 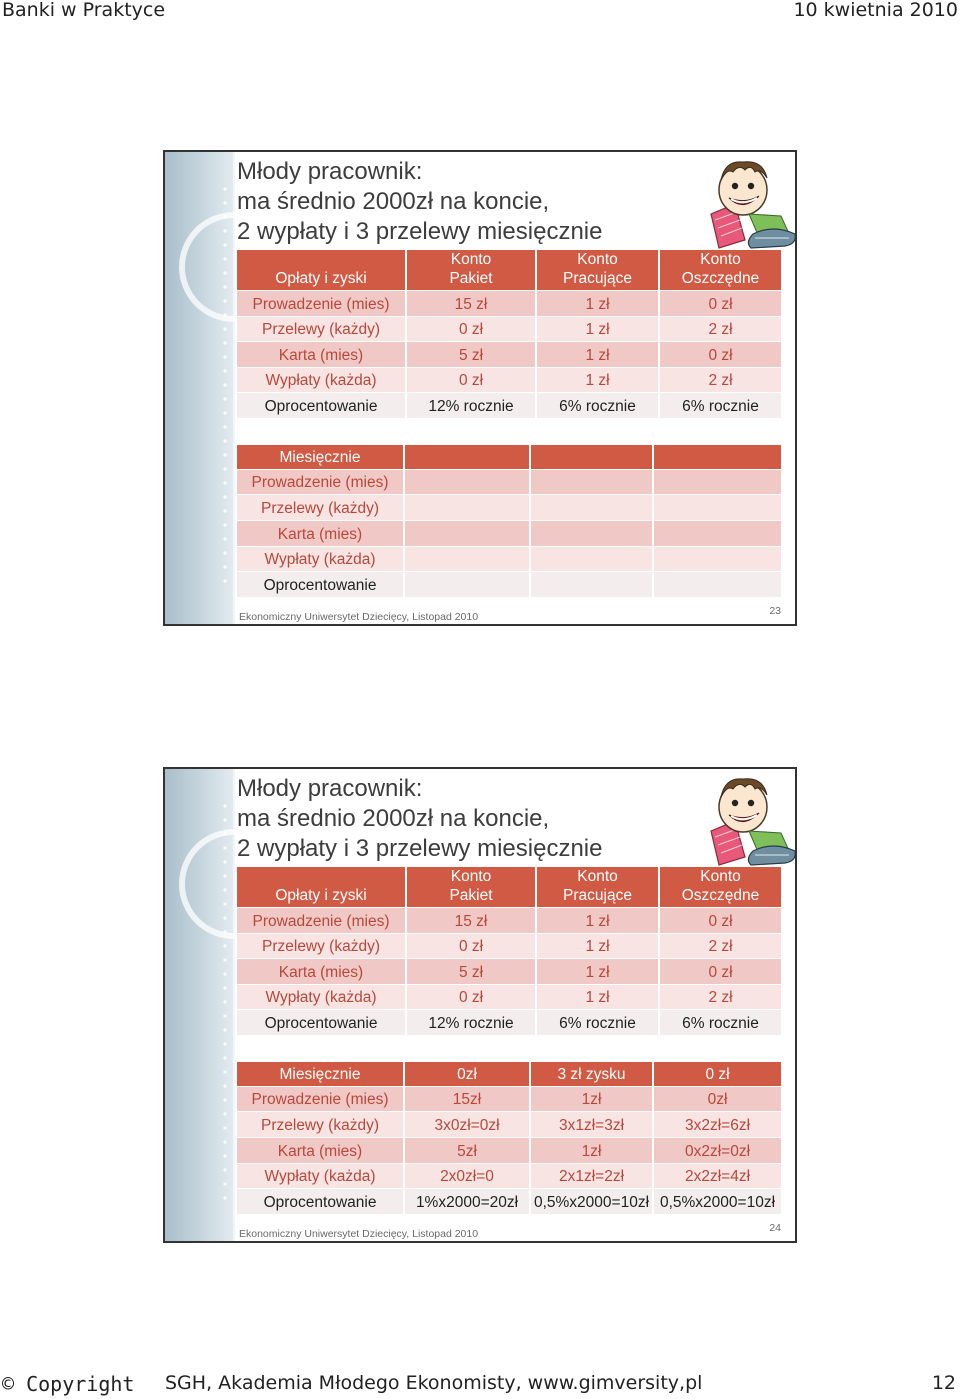 What do you see at coordinates (752, 205) in the screenshot?
I see `cartoon-boy-mascot-icon` at bounding box center [752, 205].